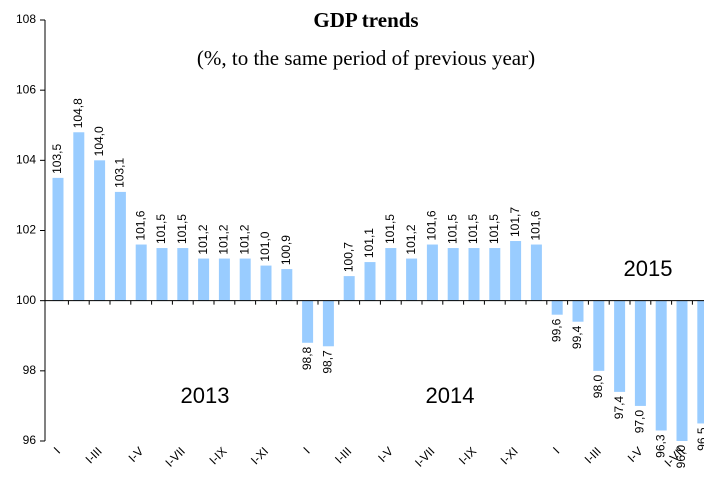 The width and height of the screenshot is (704, 479). What do you see at coordinates (365, 20) in the screenshot?
I see `chart-title: GDP trends` at bounding box center [365, 20].